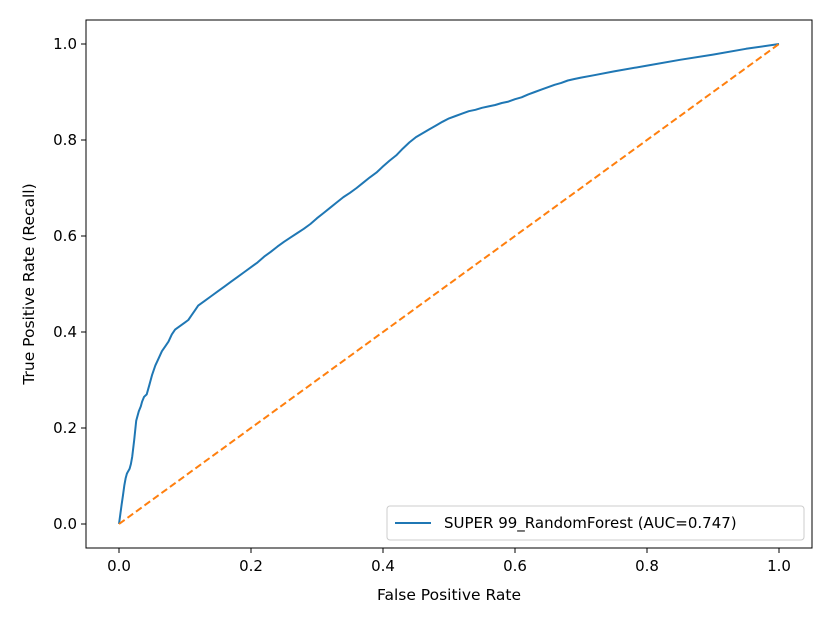 Image resolution: width=832 pixels, height=624 pixels. Describe the element at coordinates (29, 284) in the screenshot. I see `y-axis-label: True Positive Rate (Recall)` at that location.